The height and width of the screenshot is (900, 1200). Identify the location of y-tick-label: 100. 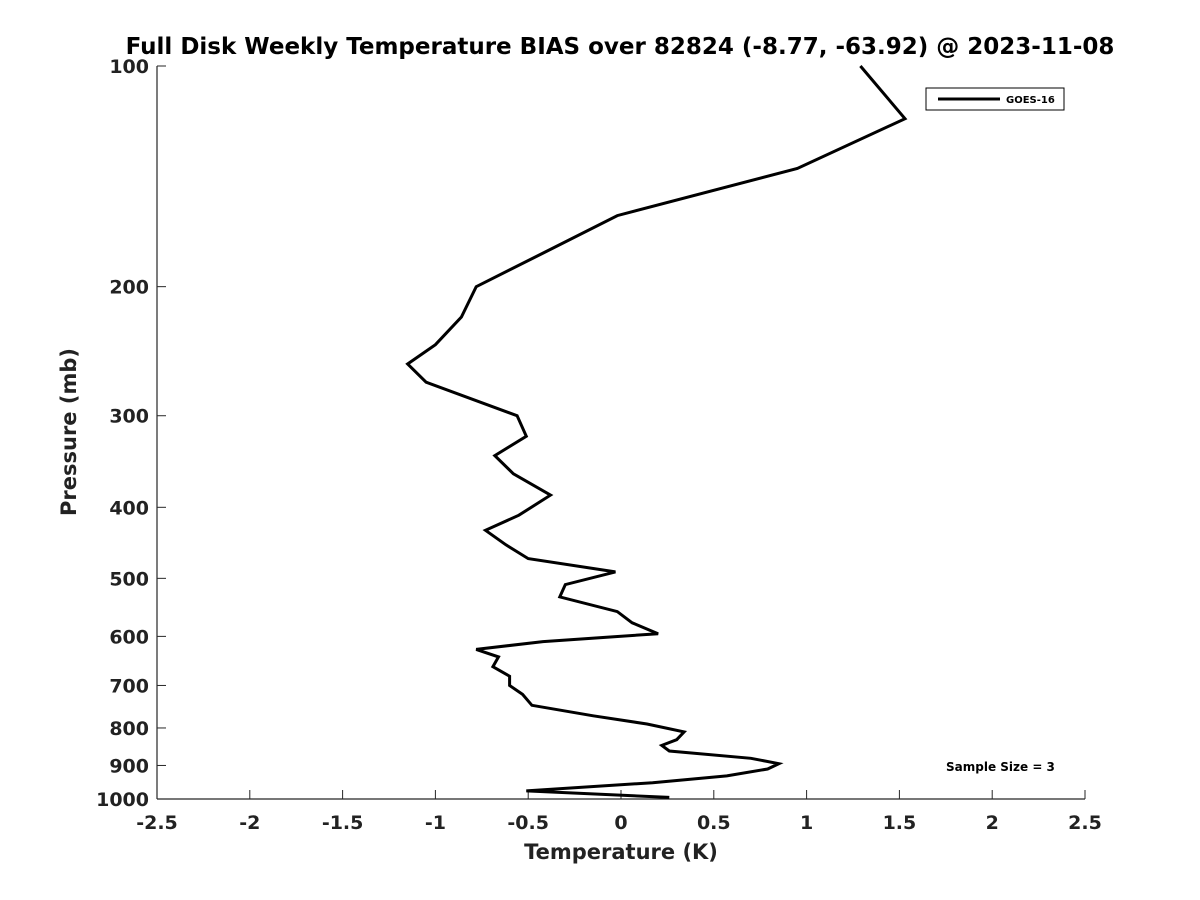
(129, 67).